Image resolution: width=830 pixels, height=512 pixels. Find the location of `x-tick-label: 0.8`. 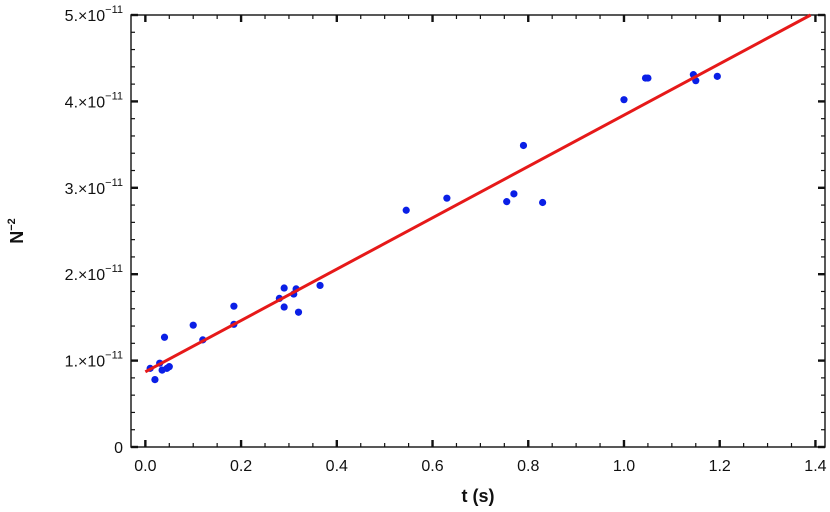

x-tick-label: 0.8 is located at coordinates (528, 466).